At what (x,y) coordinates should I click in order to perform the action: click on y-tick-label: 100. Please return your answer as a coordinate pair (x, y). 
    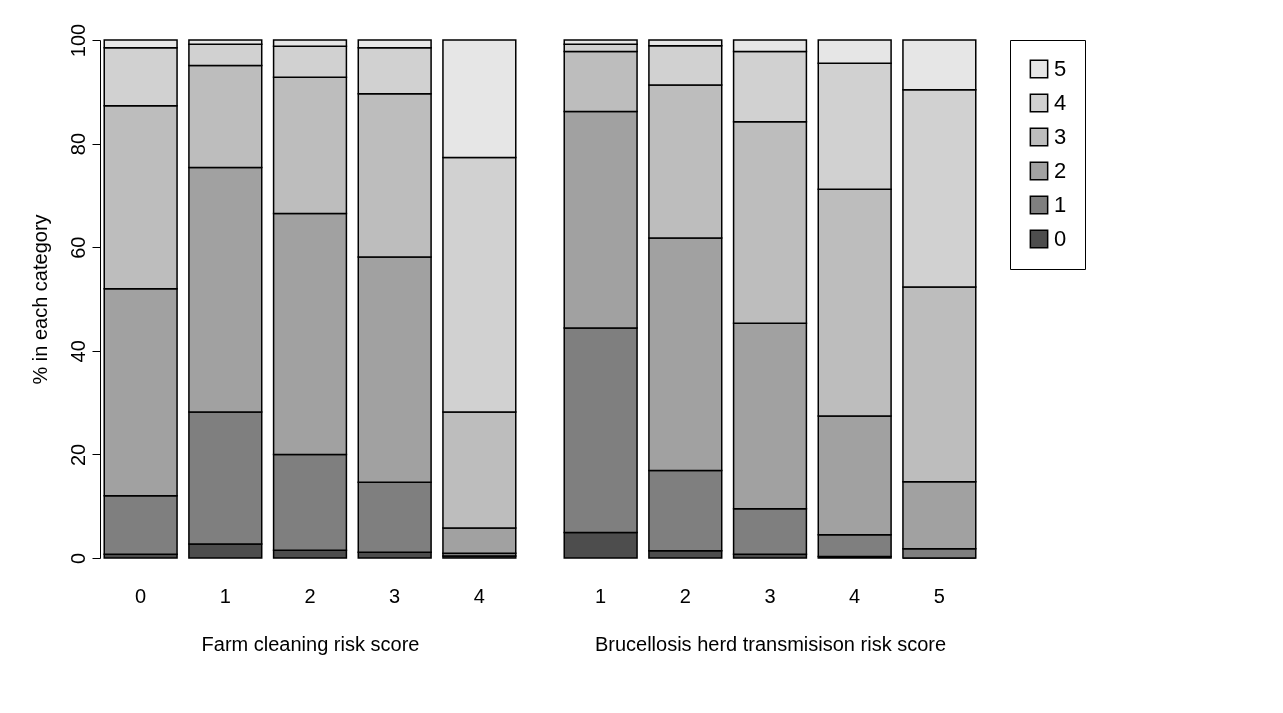
    Looking at the image, I should click on (77, 40).